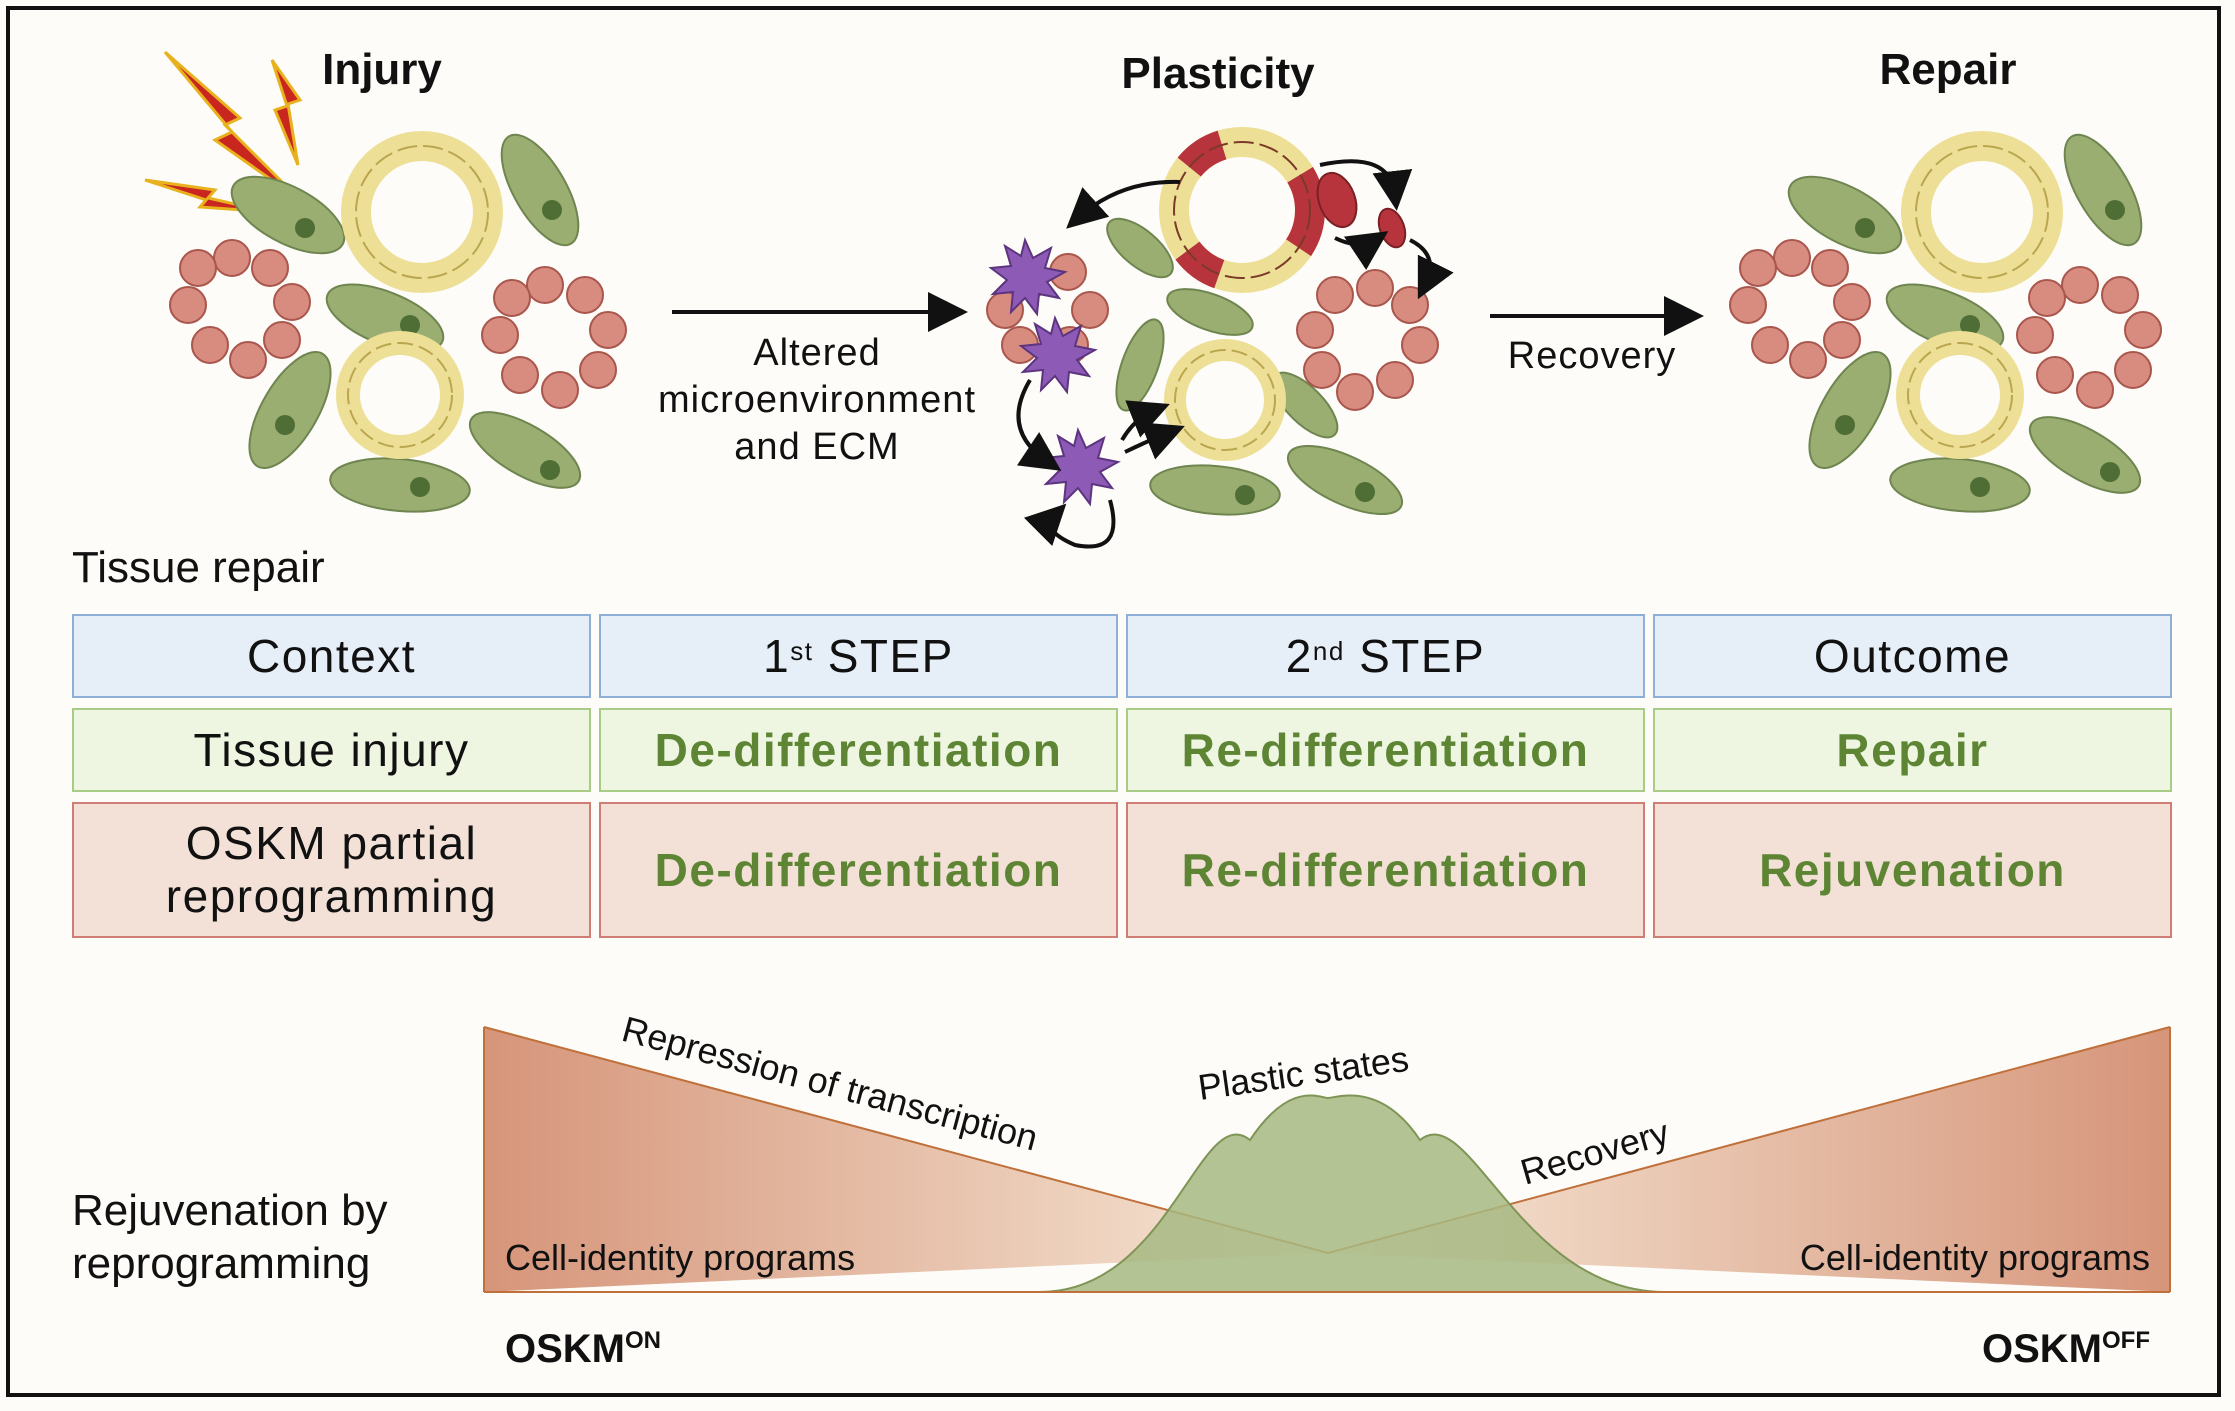 This screenshot has height=1411, width=2235. I want to click on label-oskm-on: OSKMON, so click(583, 1349).